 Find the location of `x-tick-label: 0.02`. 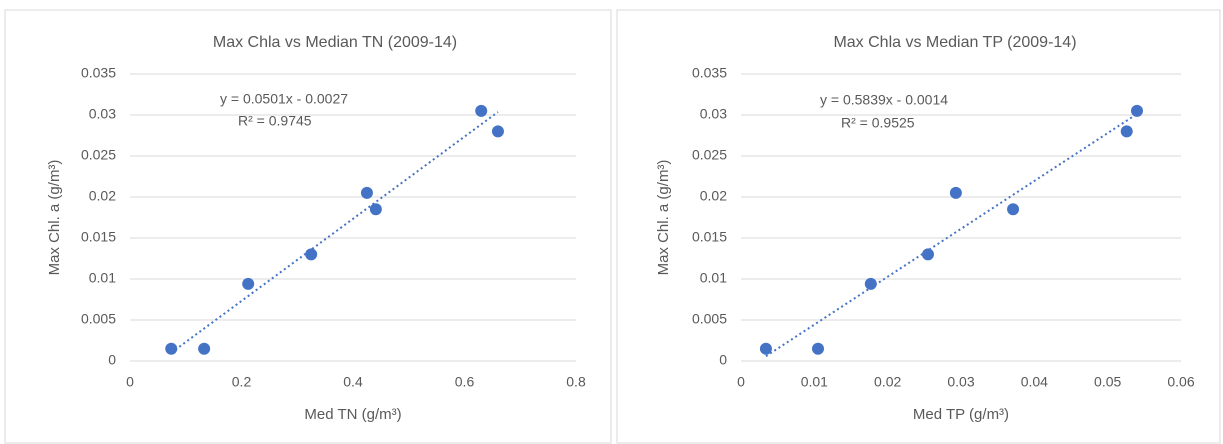

x-tick-label: 0.02 is located at coordinates (887, 382).